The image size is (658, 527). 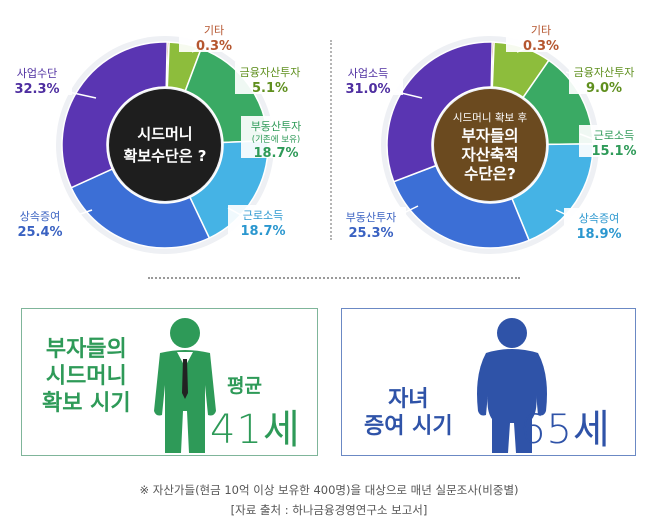 What do you see at coordinates (39, 232) in the screenshot?
I see `slice-value-4: 25.4%` at bounding box center [39, 232].